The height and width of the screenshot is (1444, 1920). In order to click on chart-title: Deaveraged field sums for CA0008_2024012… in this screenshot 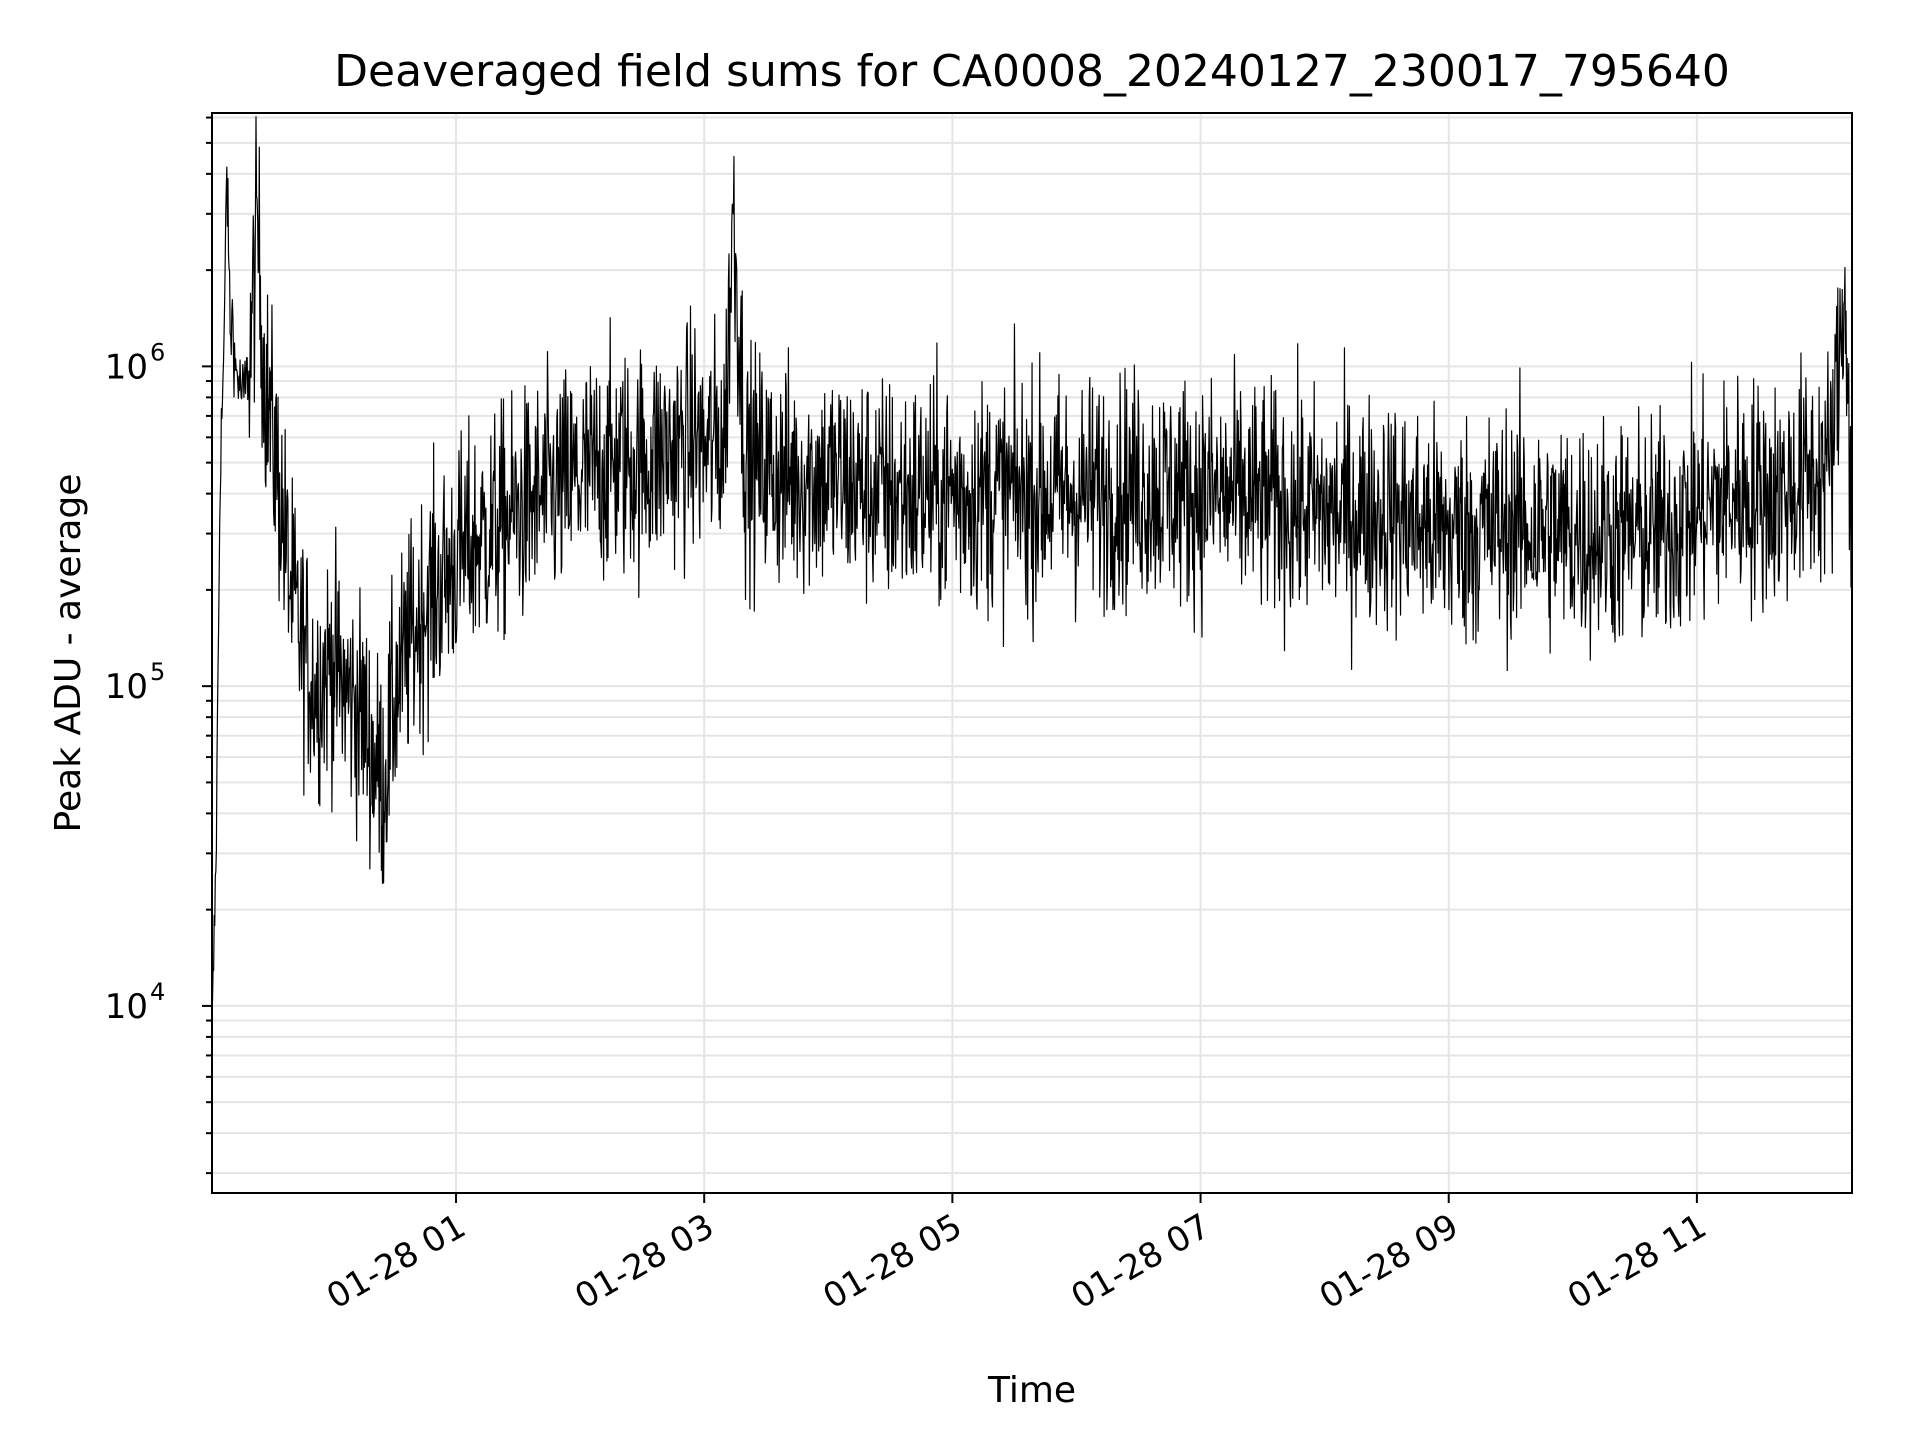, I will do `click(1032, 71)`.